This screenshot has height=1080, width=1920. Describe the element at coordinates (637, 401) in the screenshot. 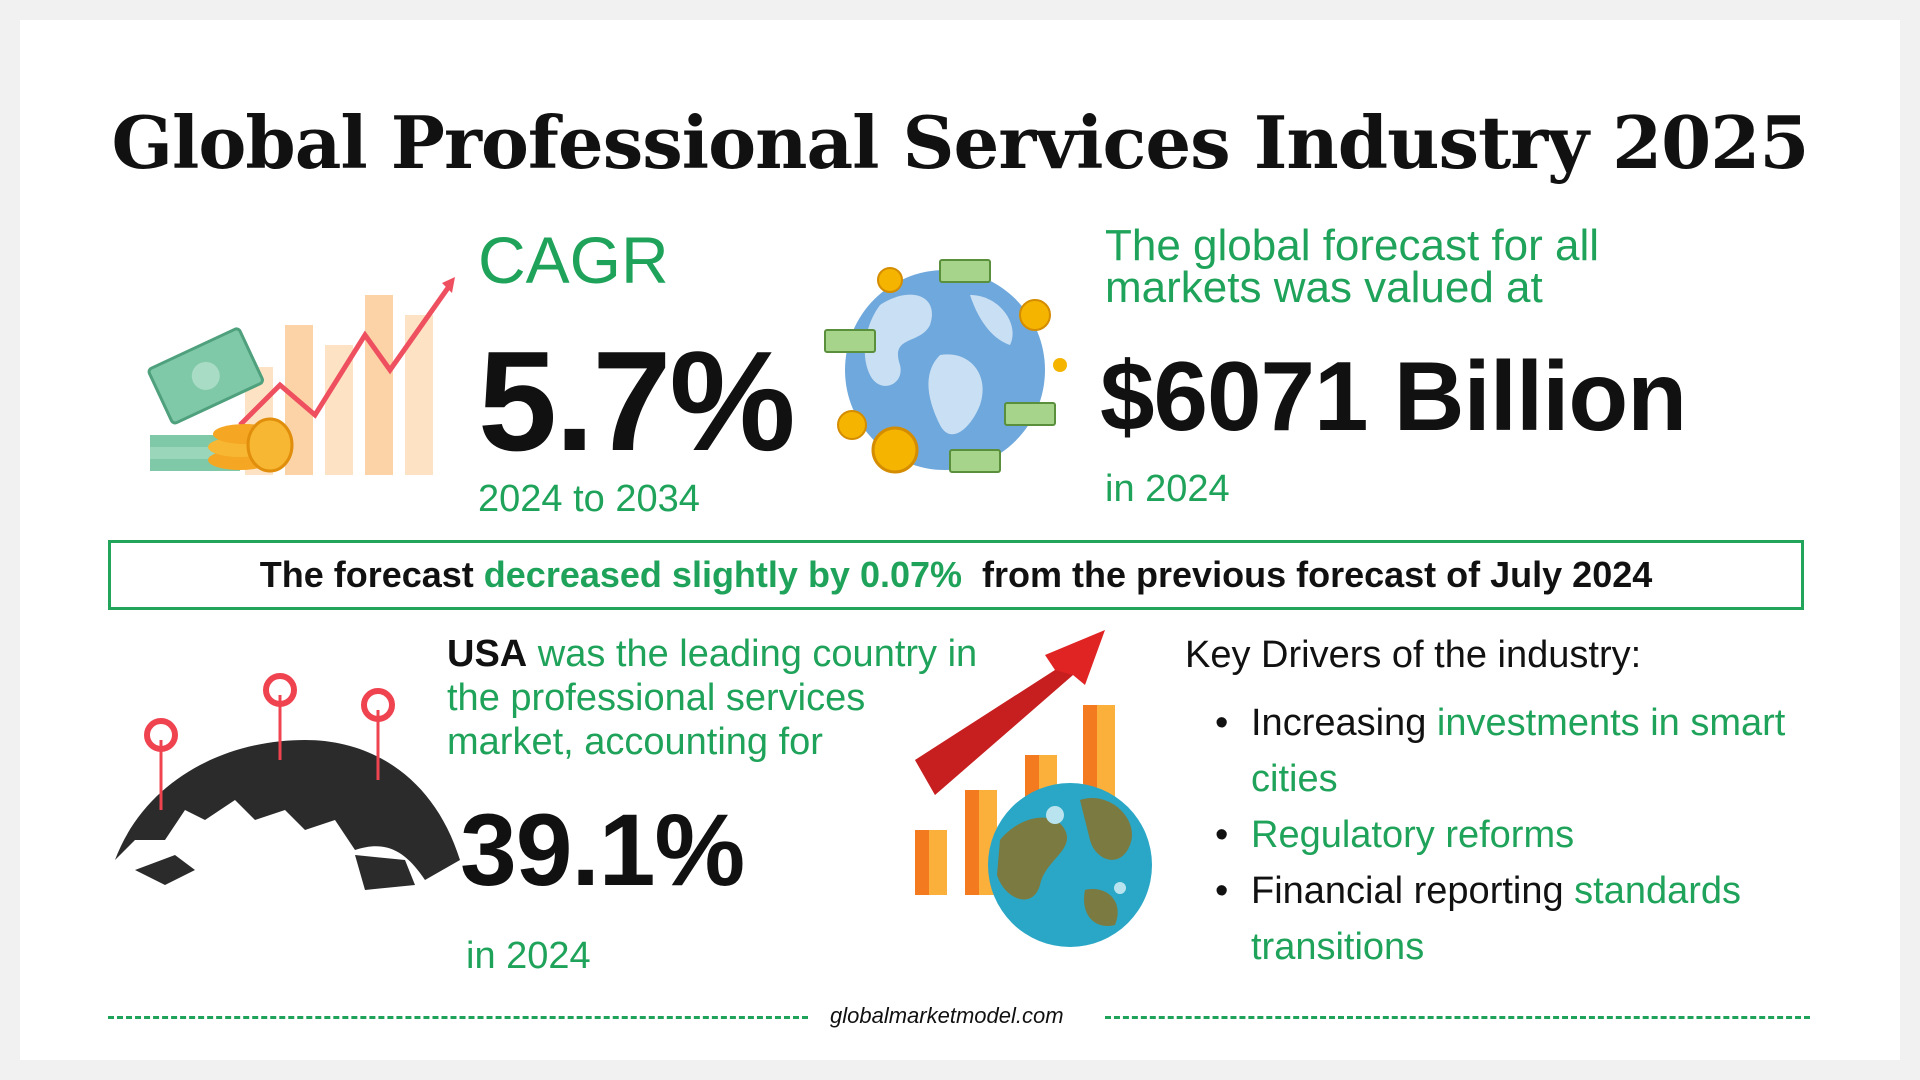

I see `cagr-value: 5.7%` at that location.